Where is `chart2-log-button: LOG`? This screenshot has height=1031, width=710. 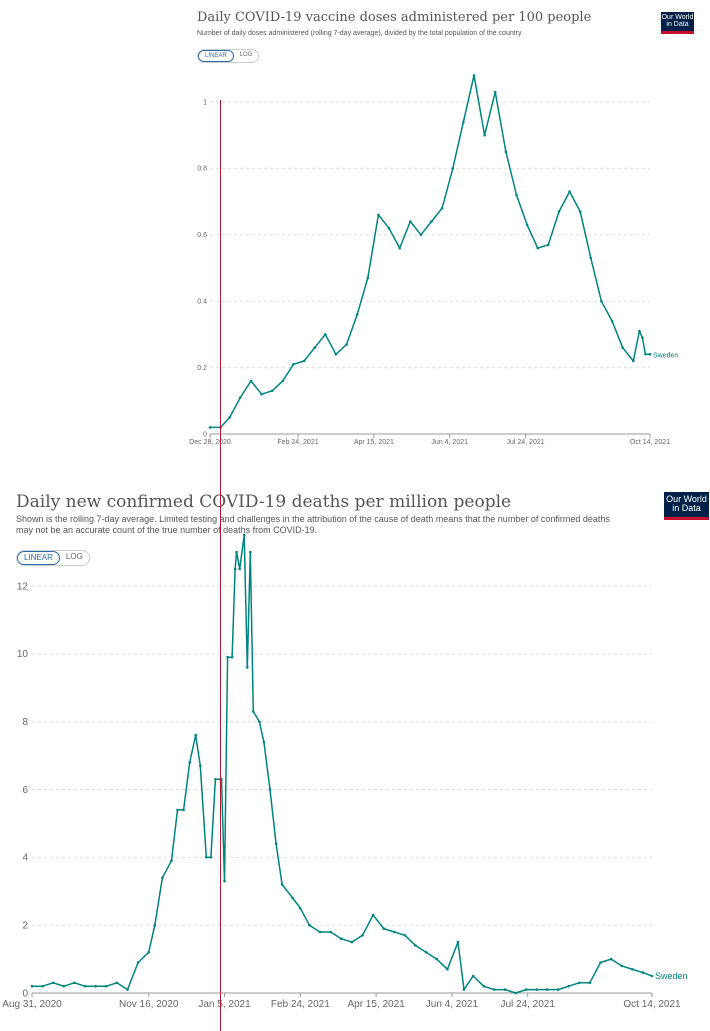
chart2-log-button: LOG is located at coordinates (74, 556).